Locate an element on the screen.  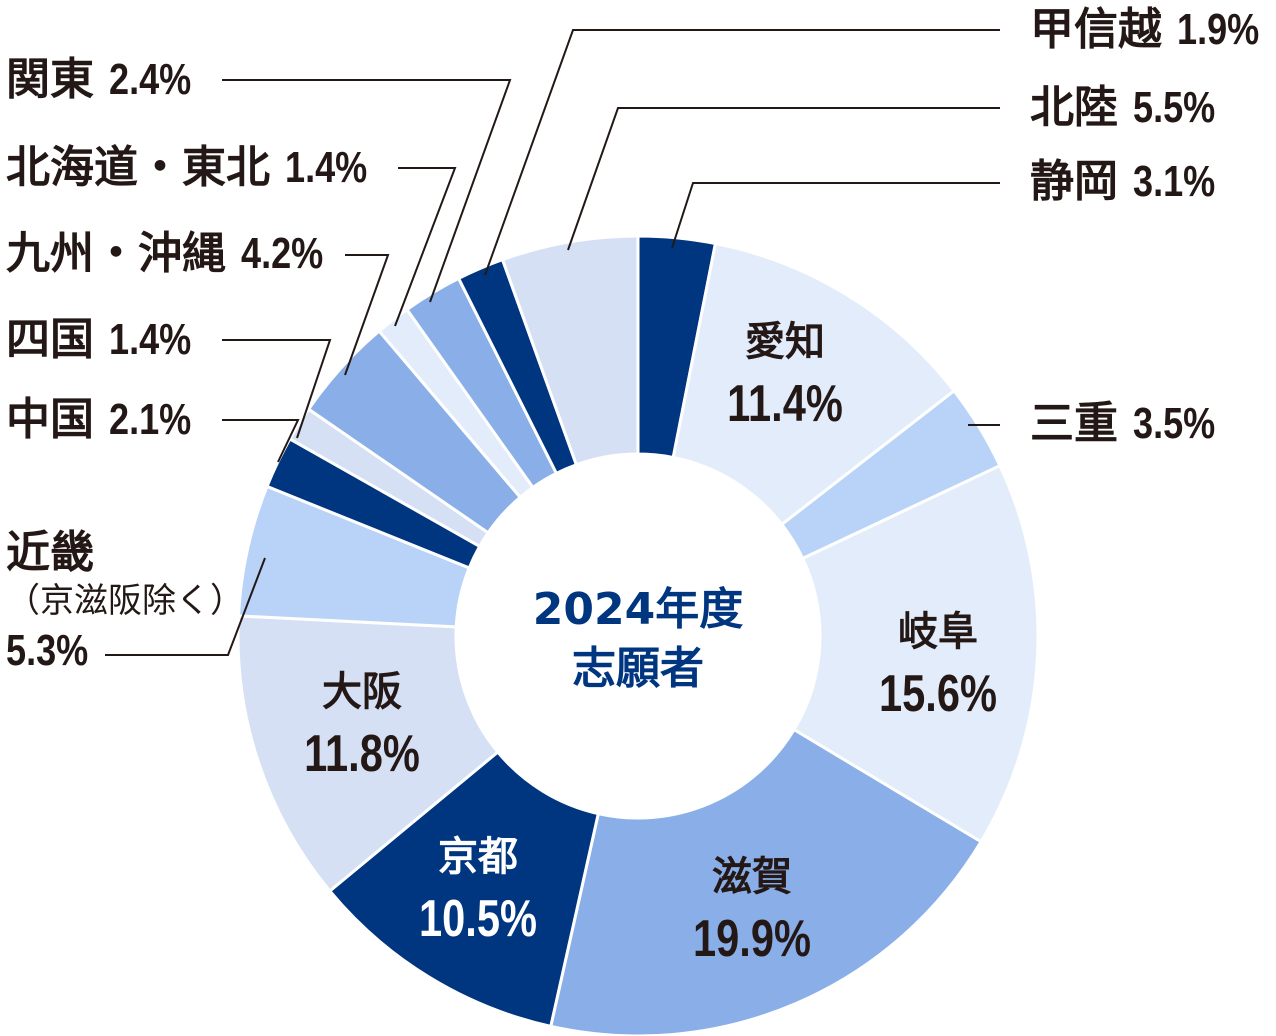
center-label: 2024年度 志願者 is located at coordinates (638, 639).